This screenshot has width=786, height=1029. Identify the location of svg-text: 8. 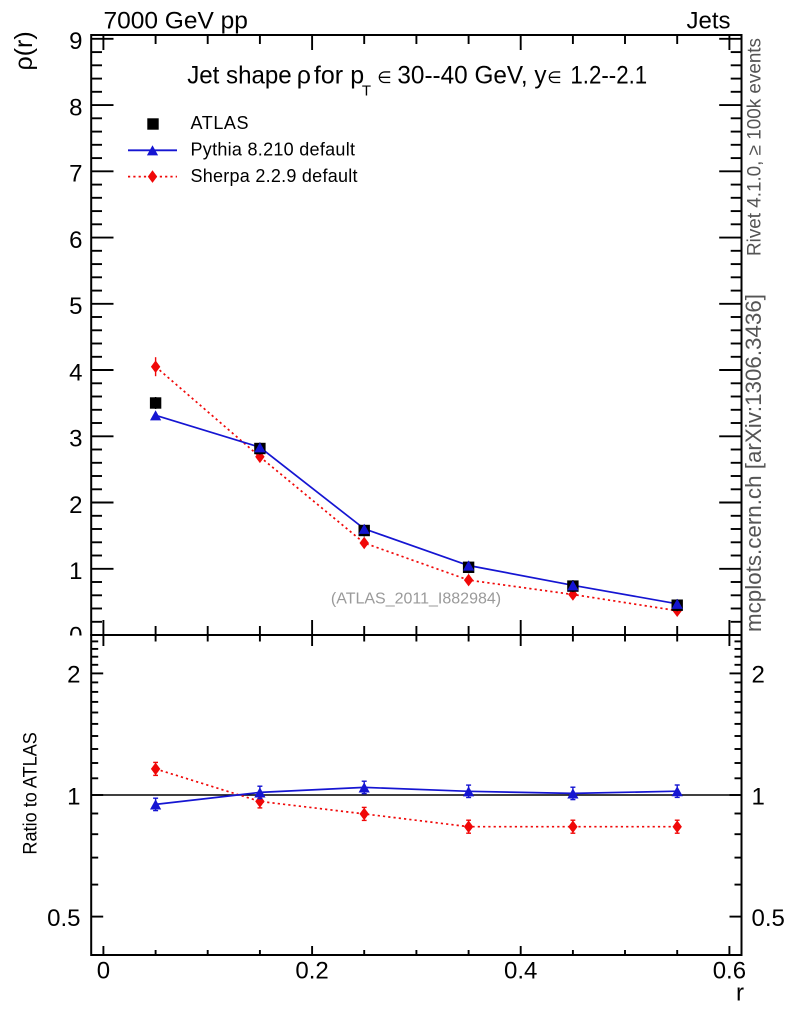
(75, 107).